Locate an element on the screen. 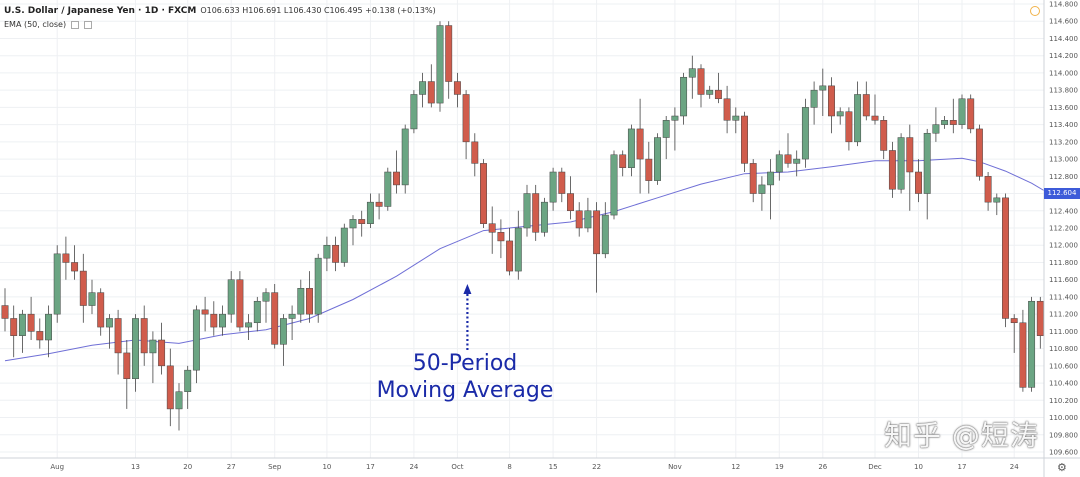 The image size is (1080, 477). x-tick-label: Sep is located at coordinates (275, 467).